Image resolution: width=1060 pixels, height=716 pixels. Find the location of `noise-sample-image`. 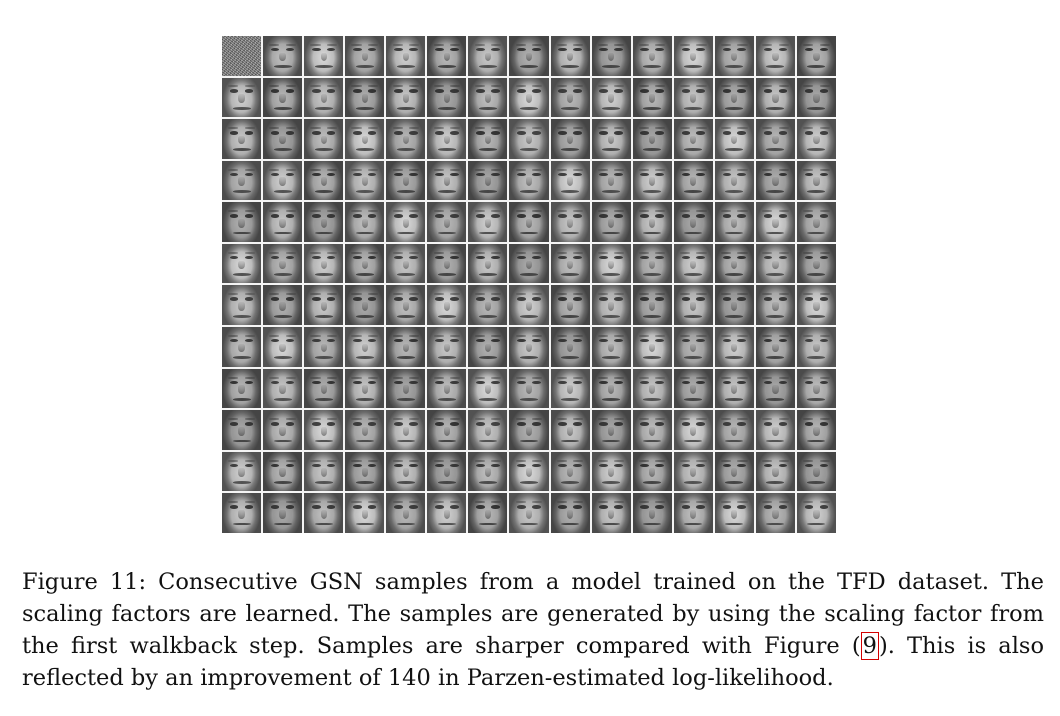

noise-sample-image is located at coordinates (242, 56).